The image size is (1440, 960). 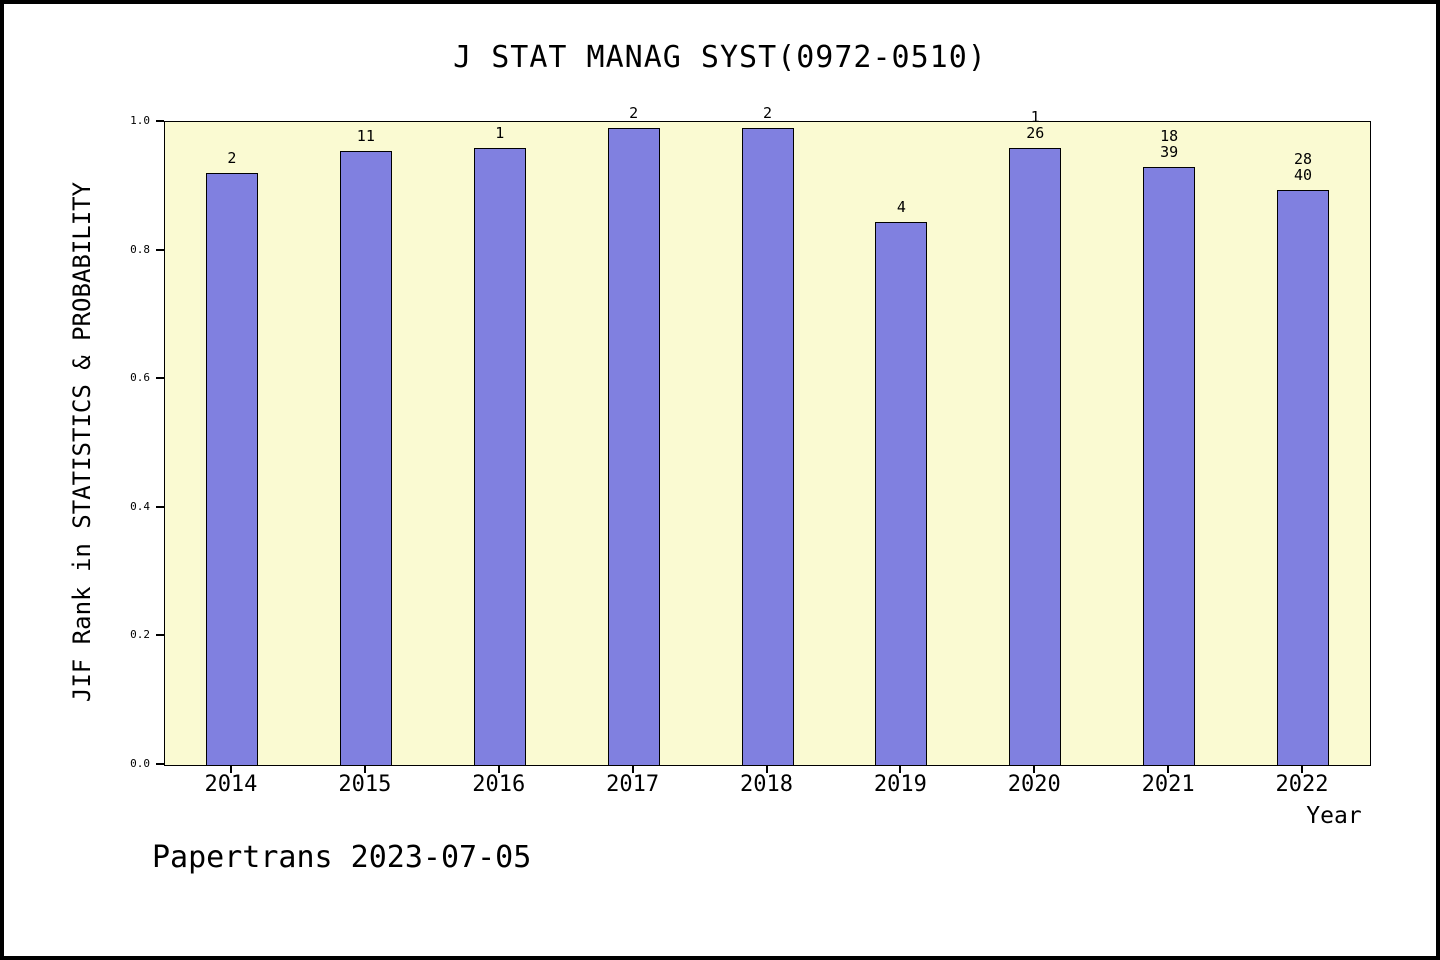 What do you see at coordinates (720, 57) in the screenshot?
I see `chart-title: J STAT MANAG SYST(0972-0510)` at bounding box center [720, 57].